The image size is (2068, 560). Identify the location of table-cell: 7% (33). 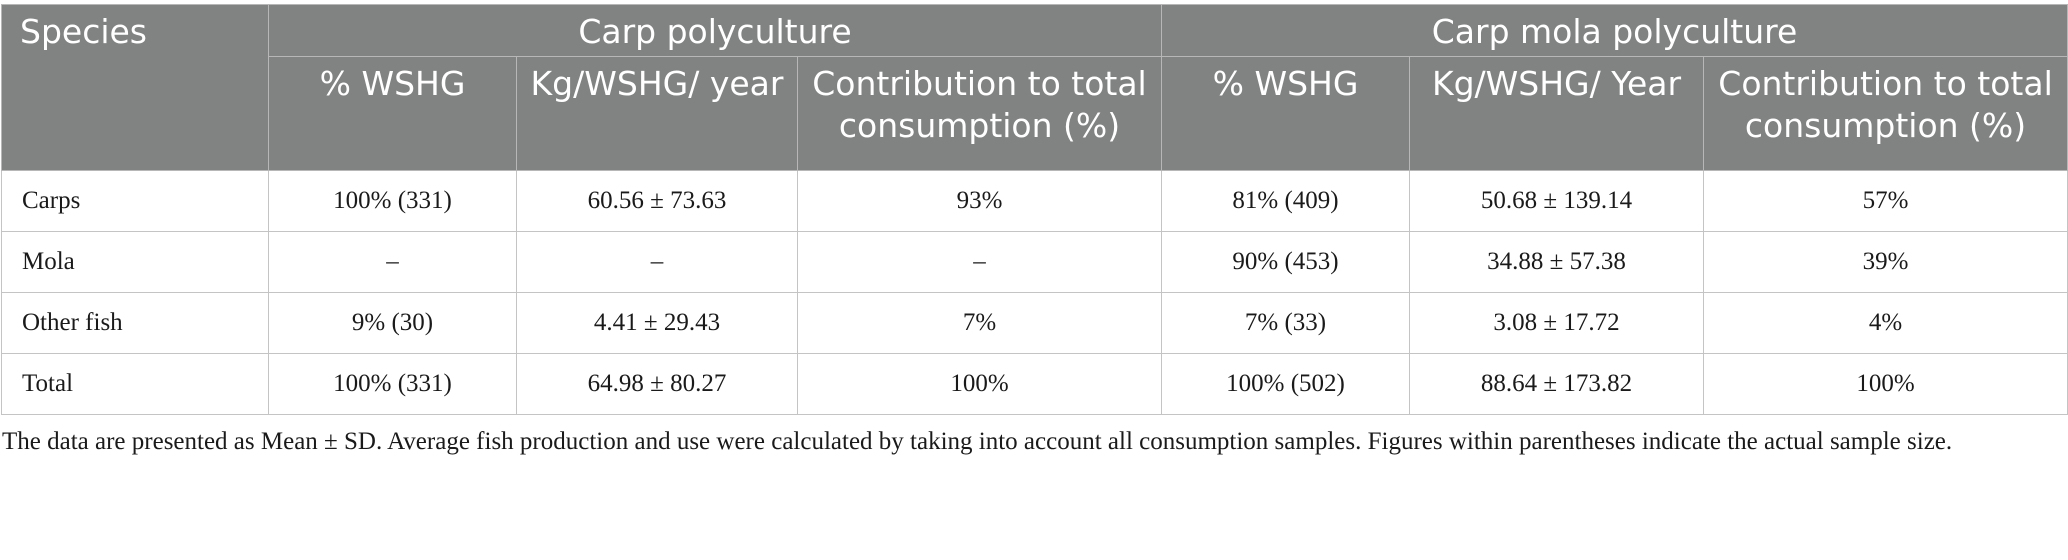
(1286, 323).